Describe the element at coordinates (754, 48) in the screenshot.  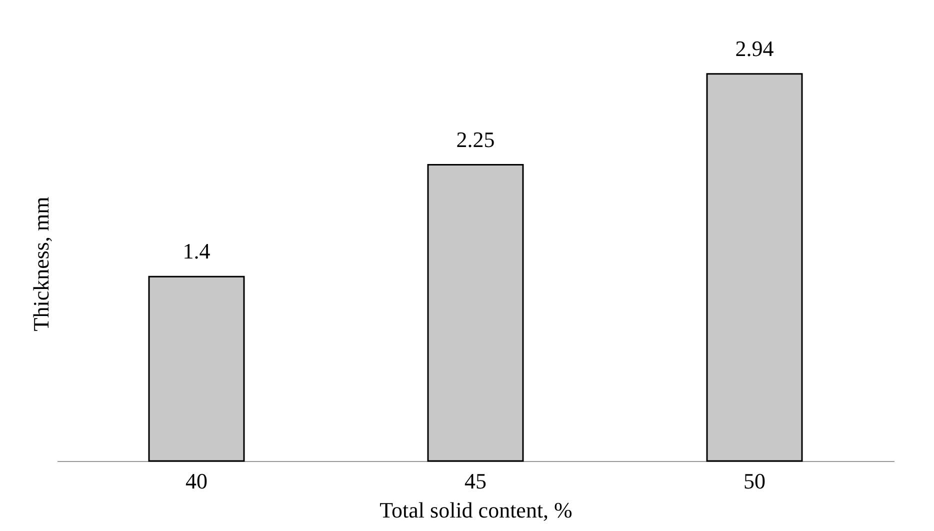
I see `data-label: 2.94` at that location.